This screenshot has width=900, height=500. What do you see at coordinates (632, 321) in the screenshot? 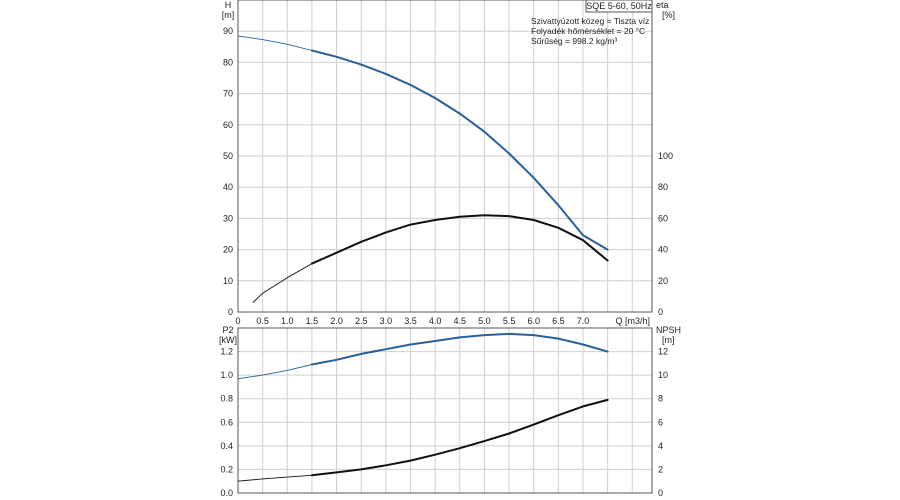
I see `x-axis-label: Q [m3/h]` at bounding box center [632, 321].